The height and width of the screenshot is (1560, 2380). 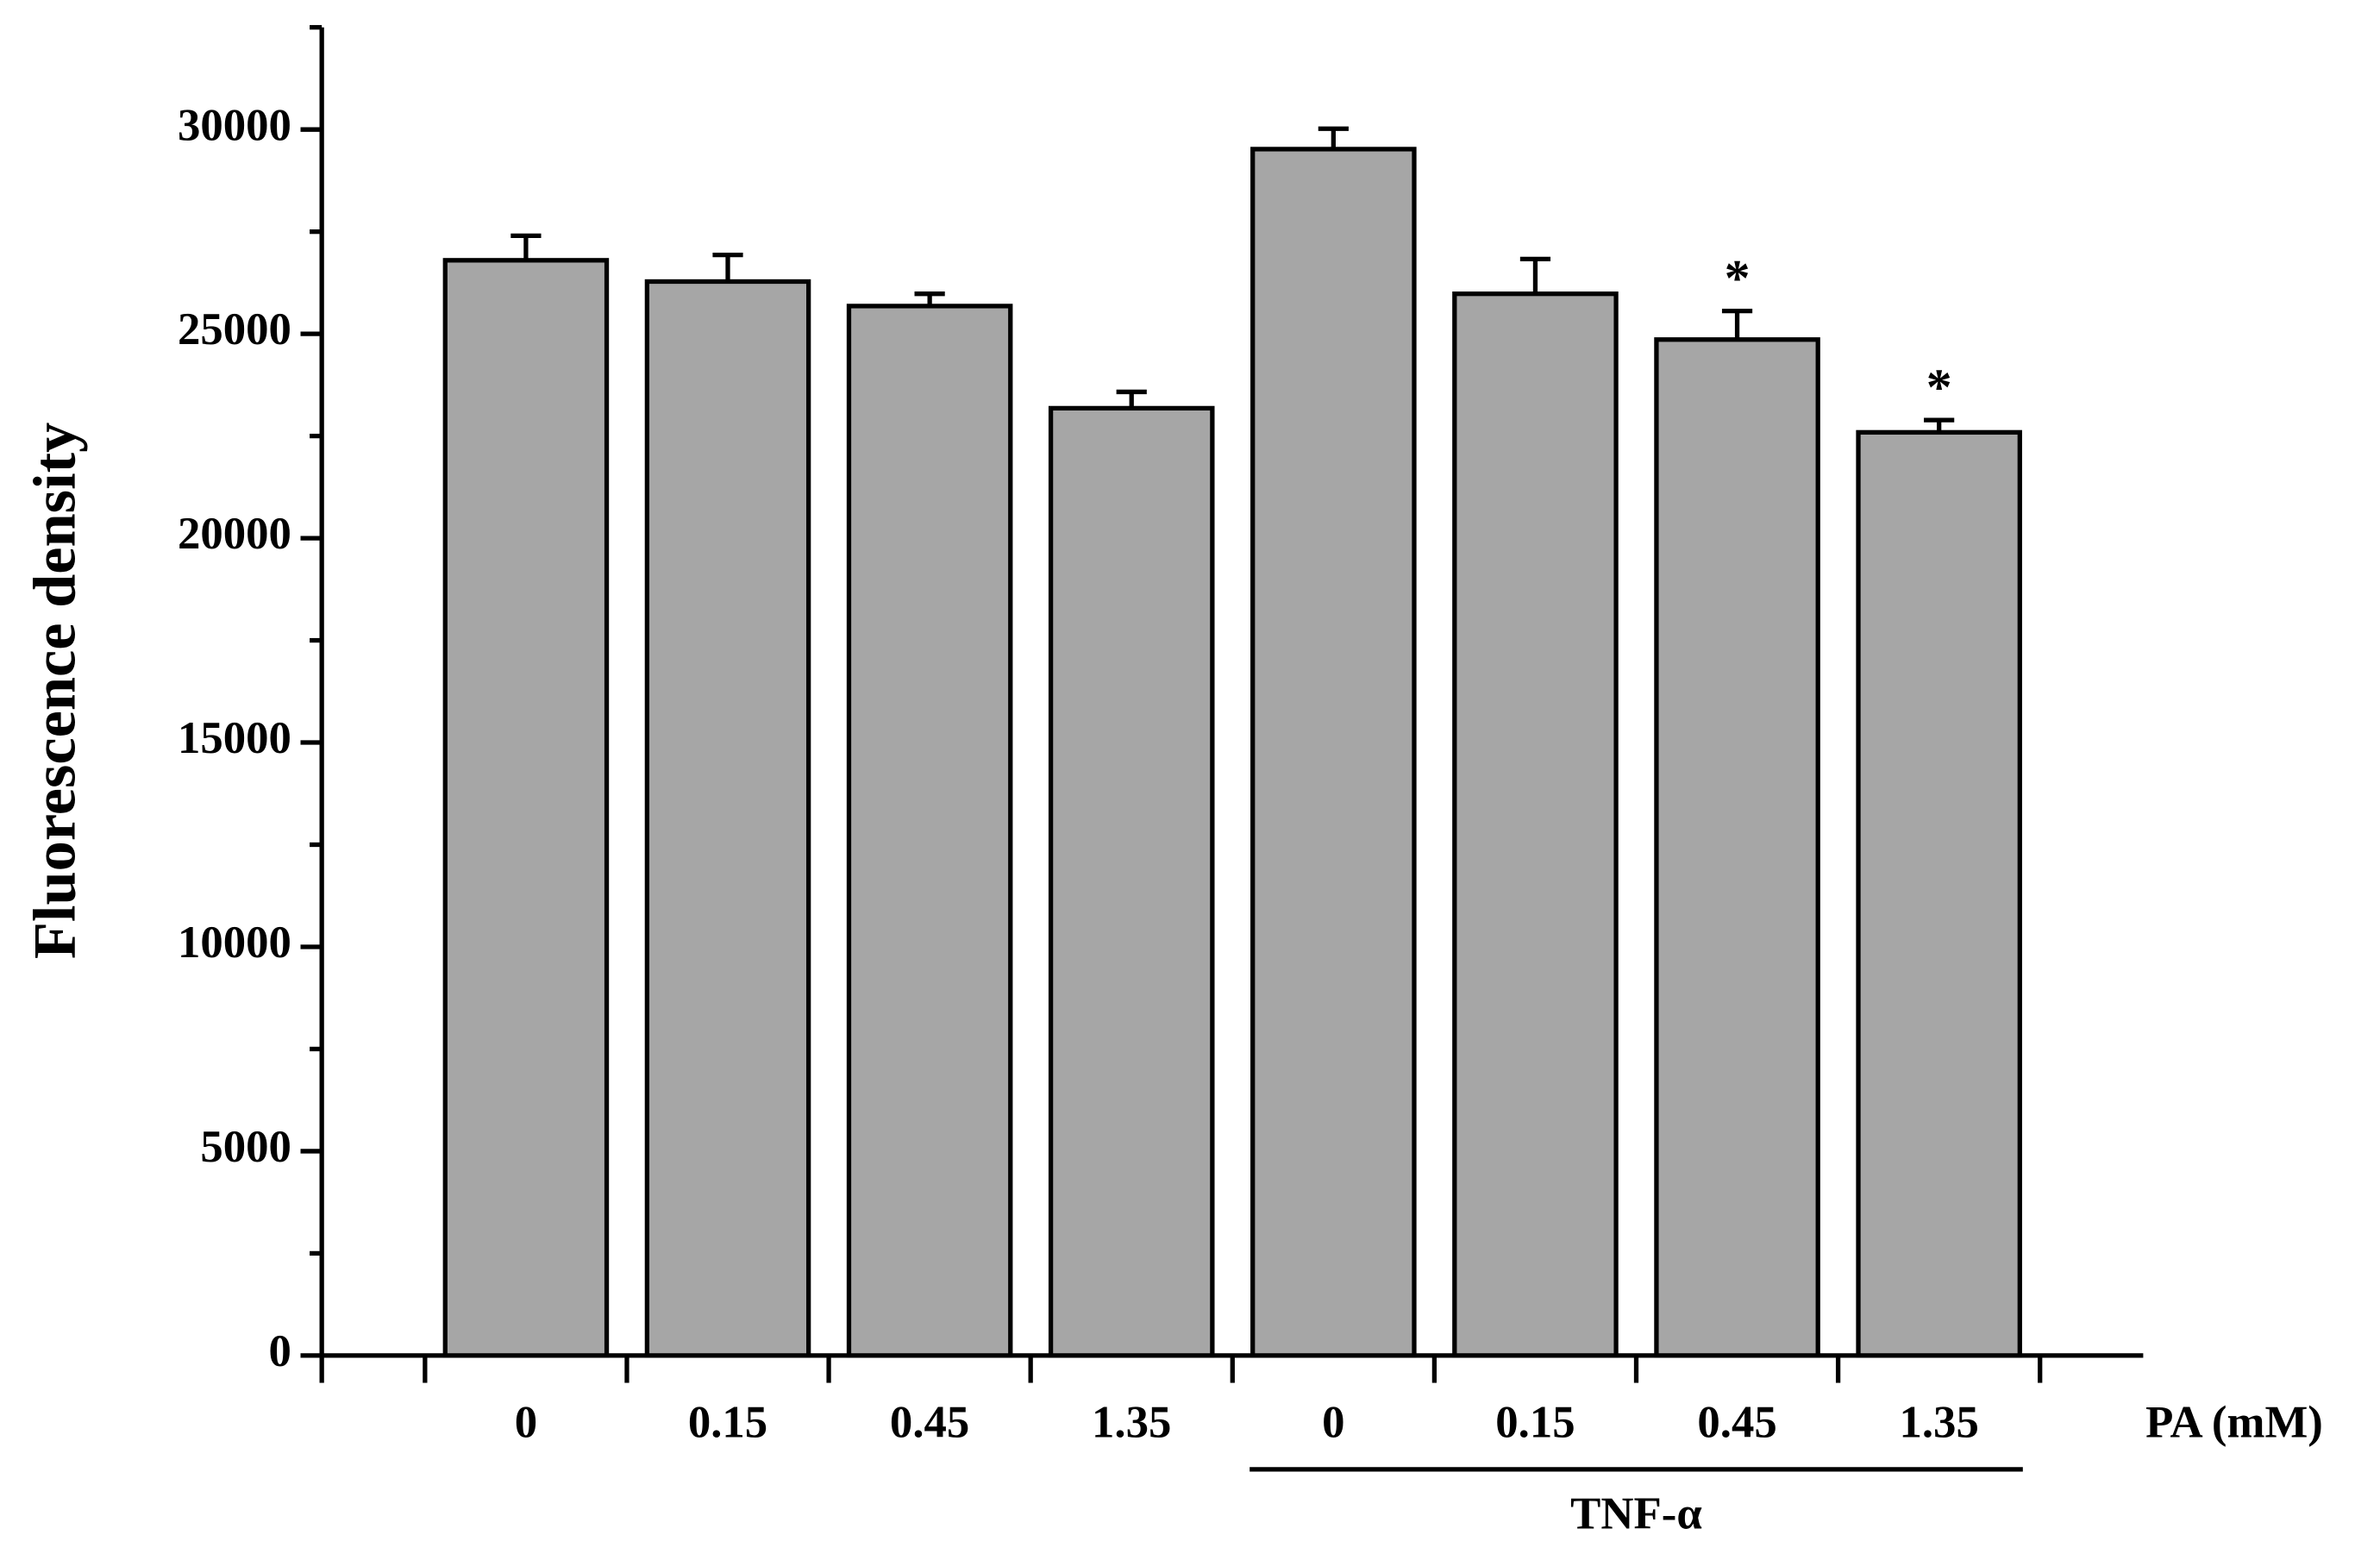 I want to click on group-label: TNF-α, so click(x=1636, y=1513).